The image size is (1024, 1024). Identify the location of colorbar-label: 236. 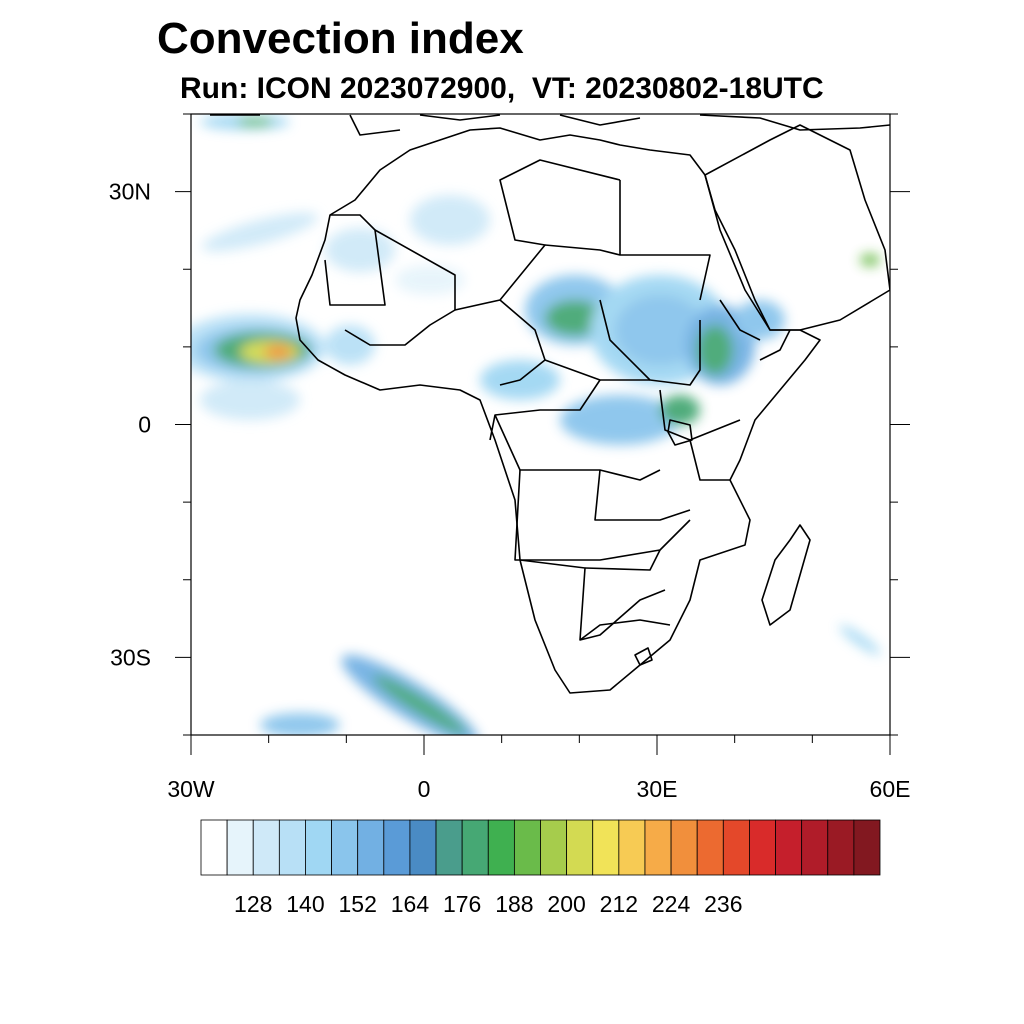
(723, 904).